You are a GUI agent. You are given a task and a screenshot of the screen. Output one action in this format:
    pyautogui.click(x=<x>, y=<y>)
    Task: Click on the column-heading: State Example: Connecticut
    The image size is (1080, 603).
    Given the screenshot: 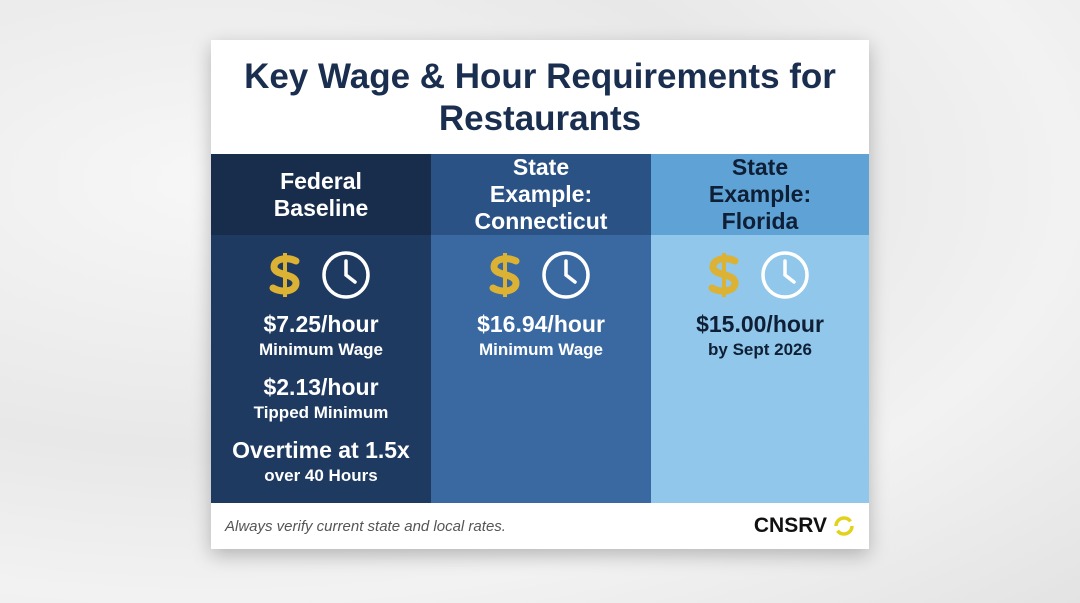 What is the action you would take?
    pyautogui.click(x=541, y=194)
    